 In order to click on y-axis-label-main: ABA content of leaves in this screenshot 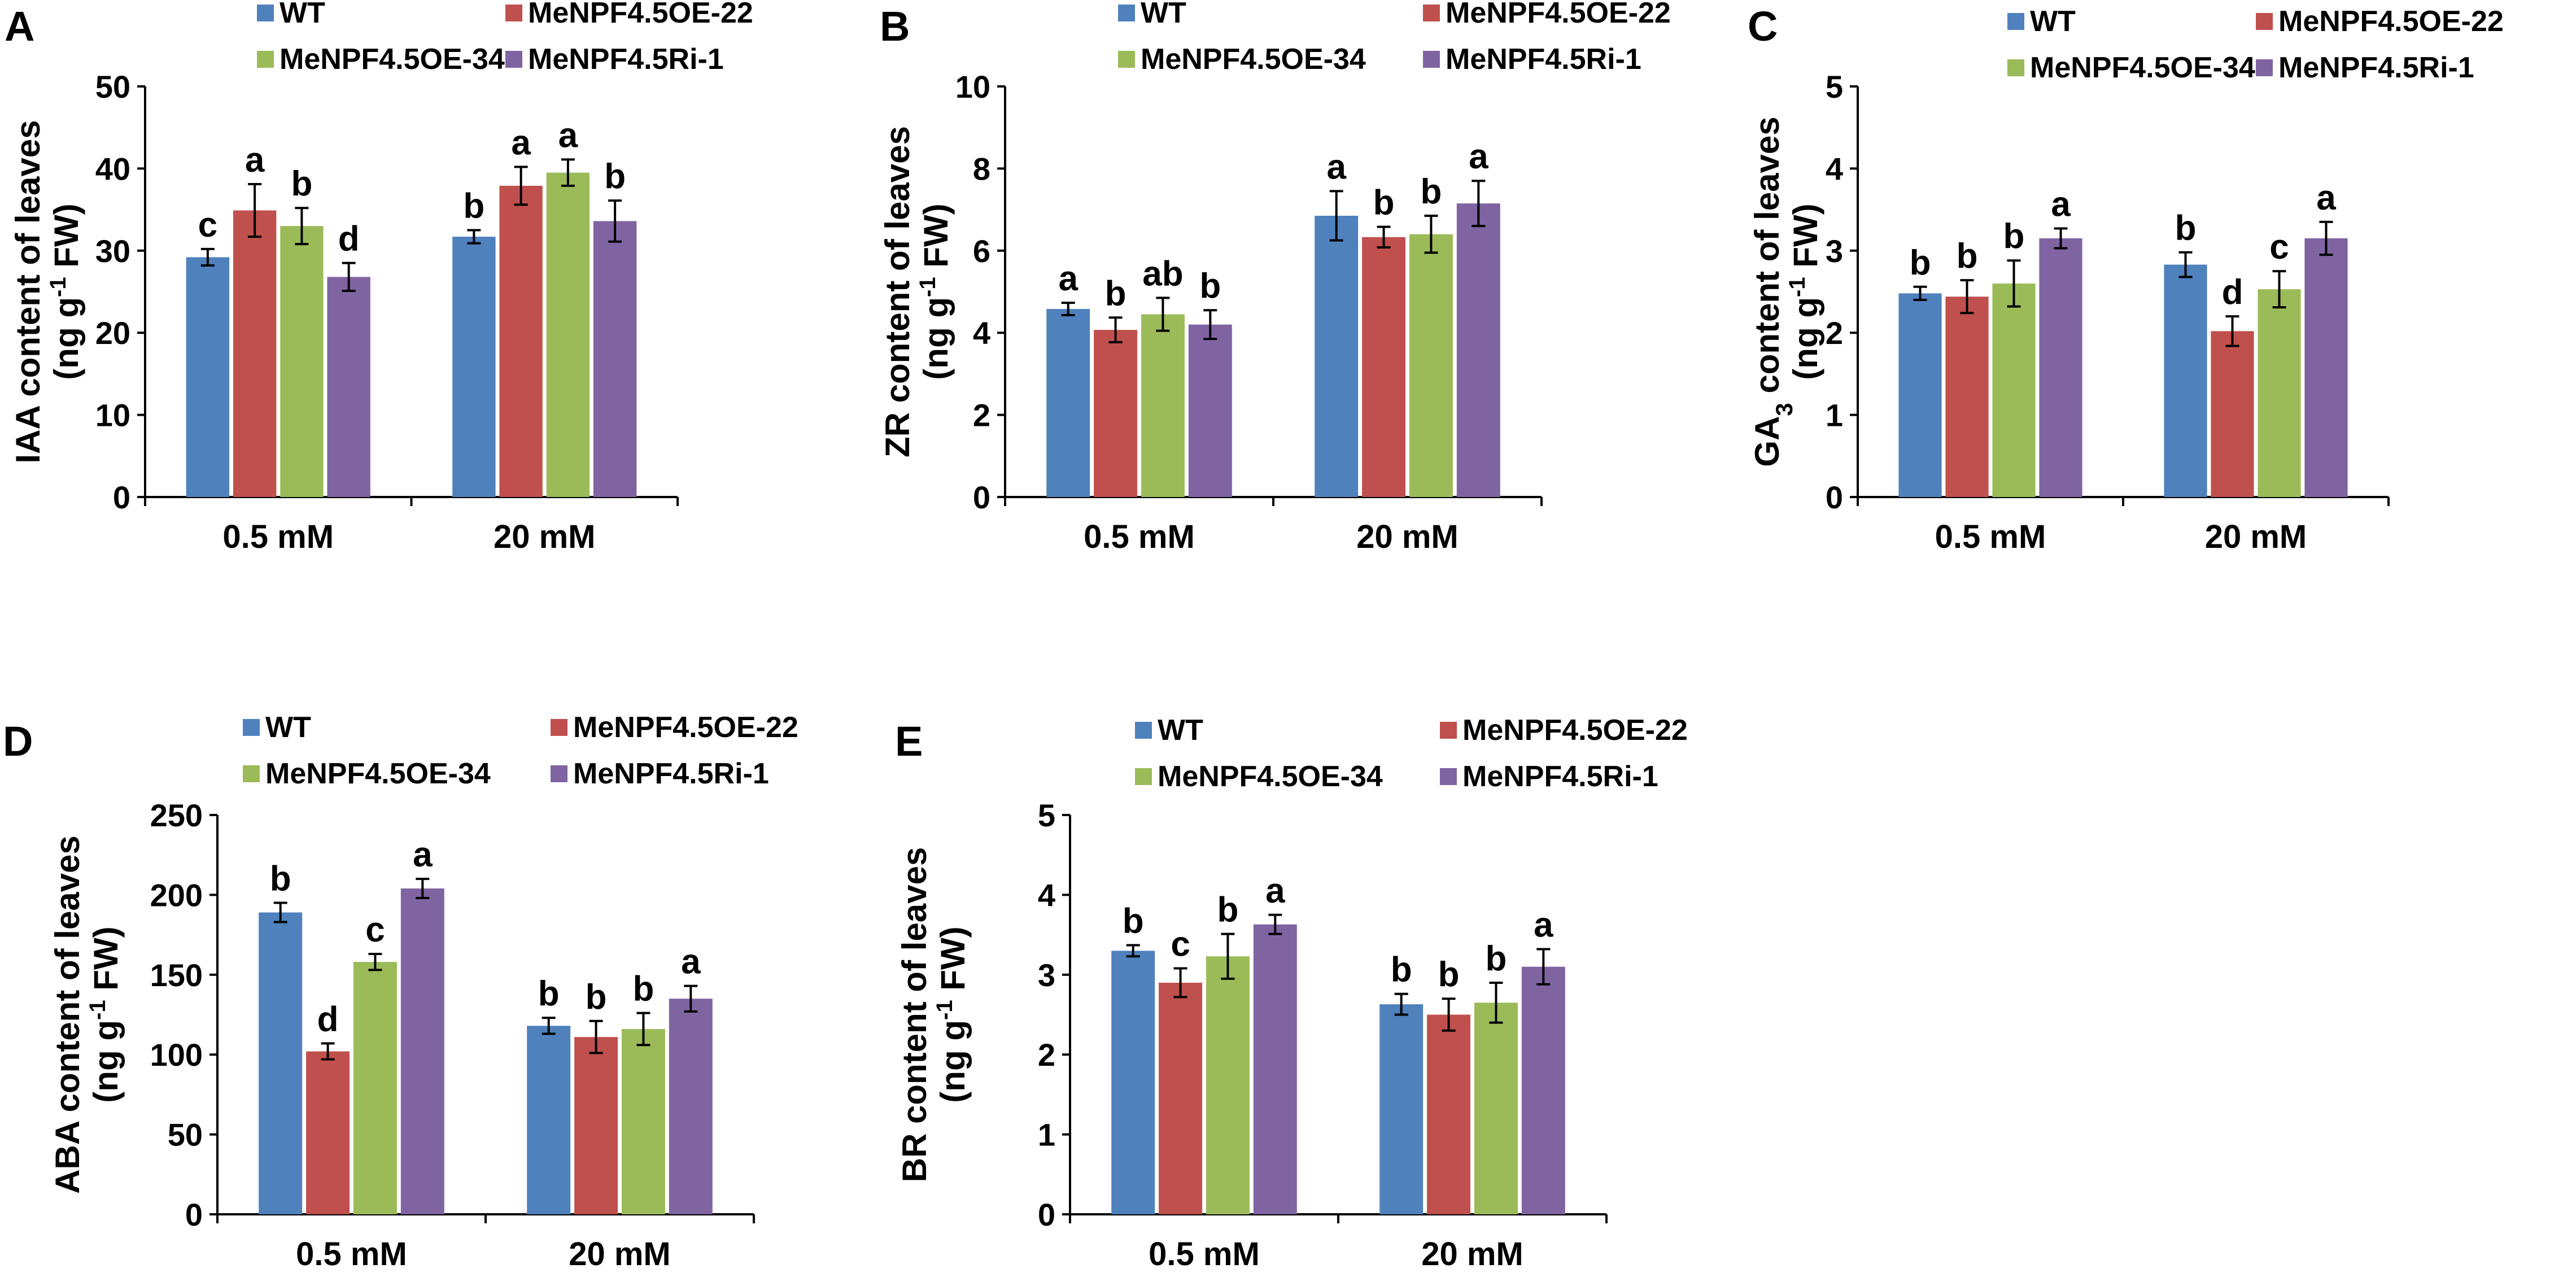, I will do `click(67, 1015)`.